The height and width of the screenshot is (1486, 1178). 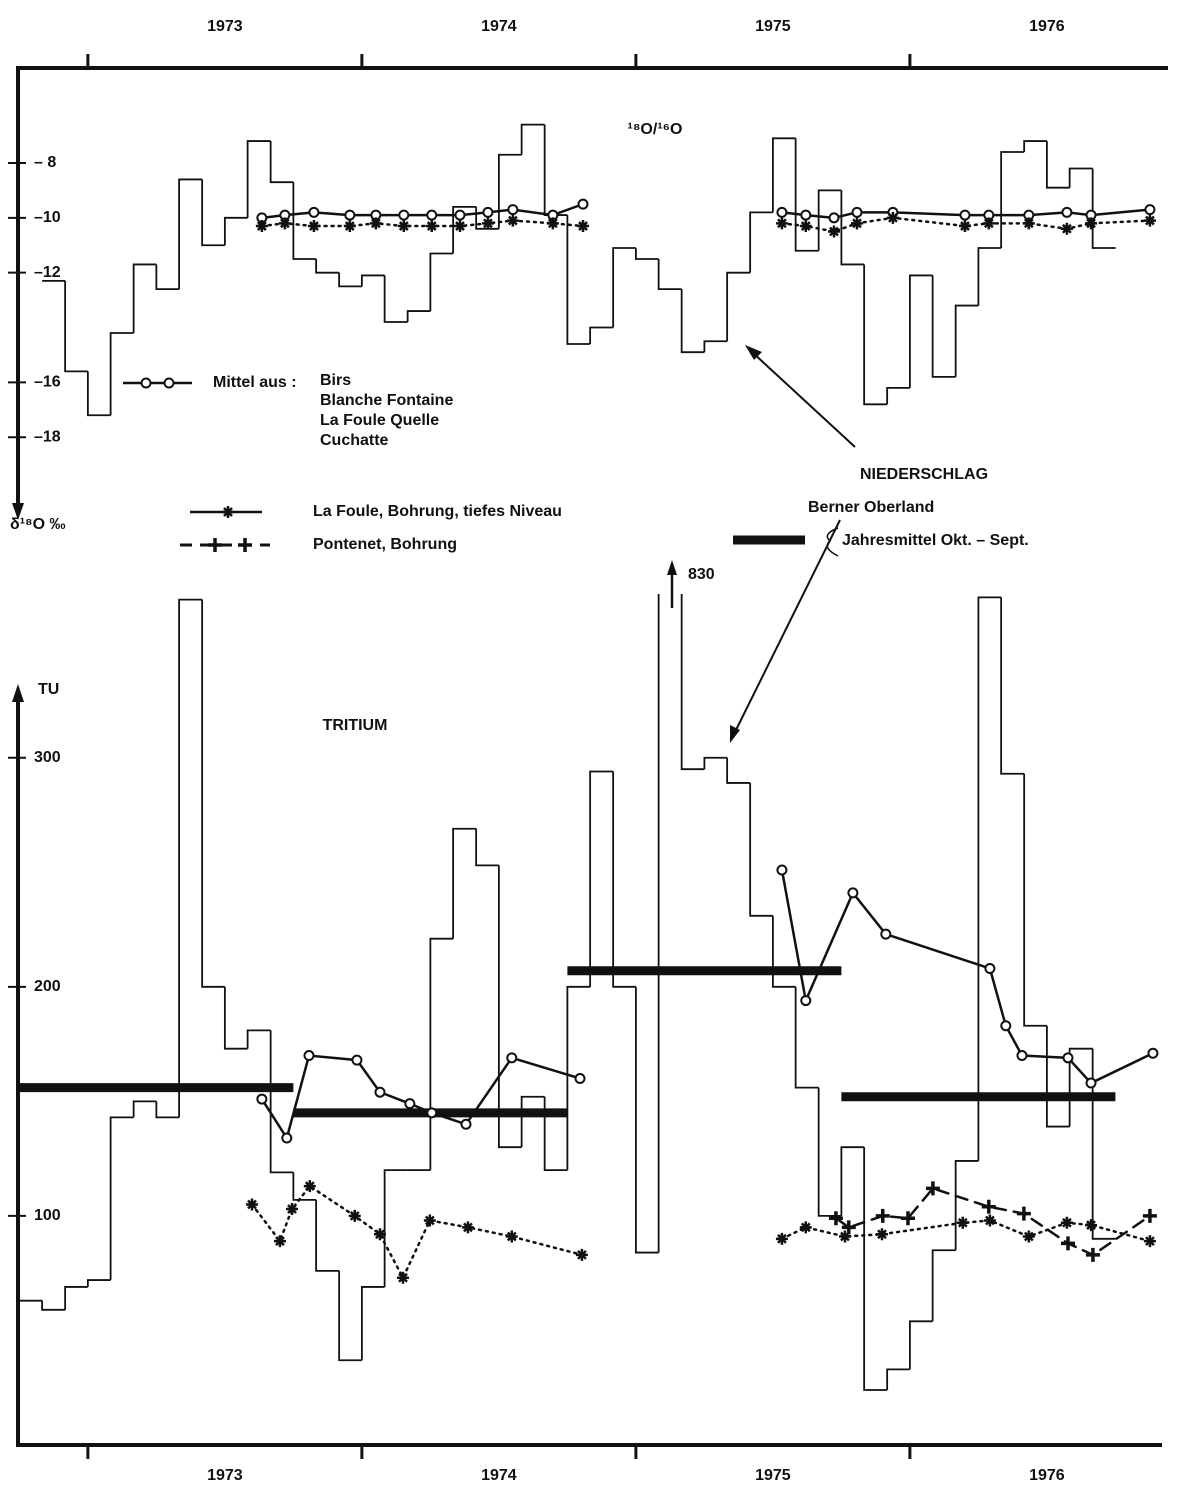 What do you see at coordinates (499, 1475) in the screenshot?
I see `x-tick-label: 1974` at bounding box center [499, 1475].